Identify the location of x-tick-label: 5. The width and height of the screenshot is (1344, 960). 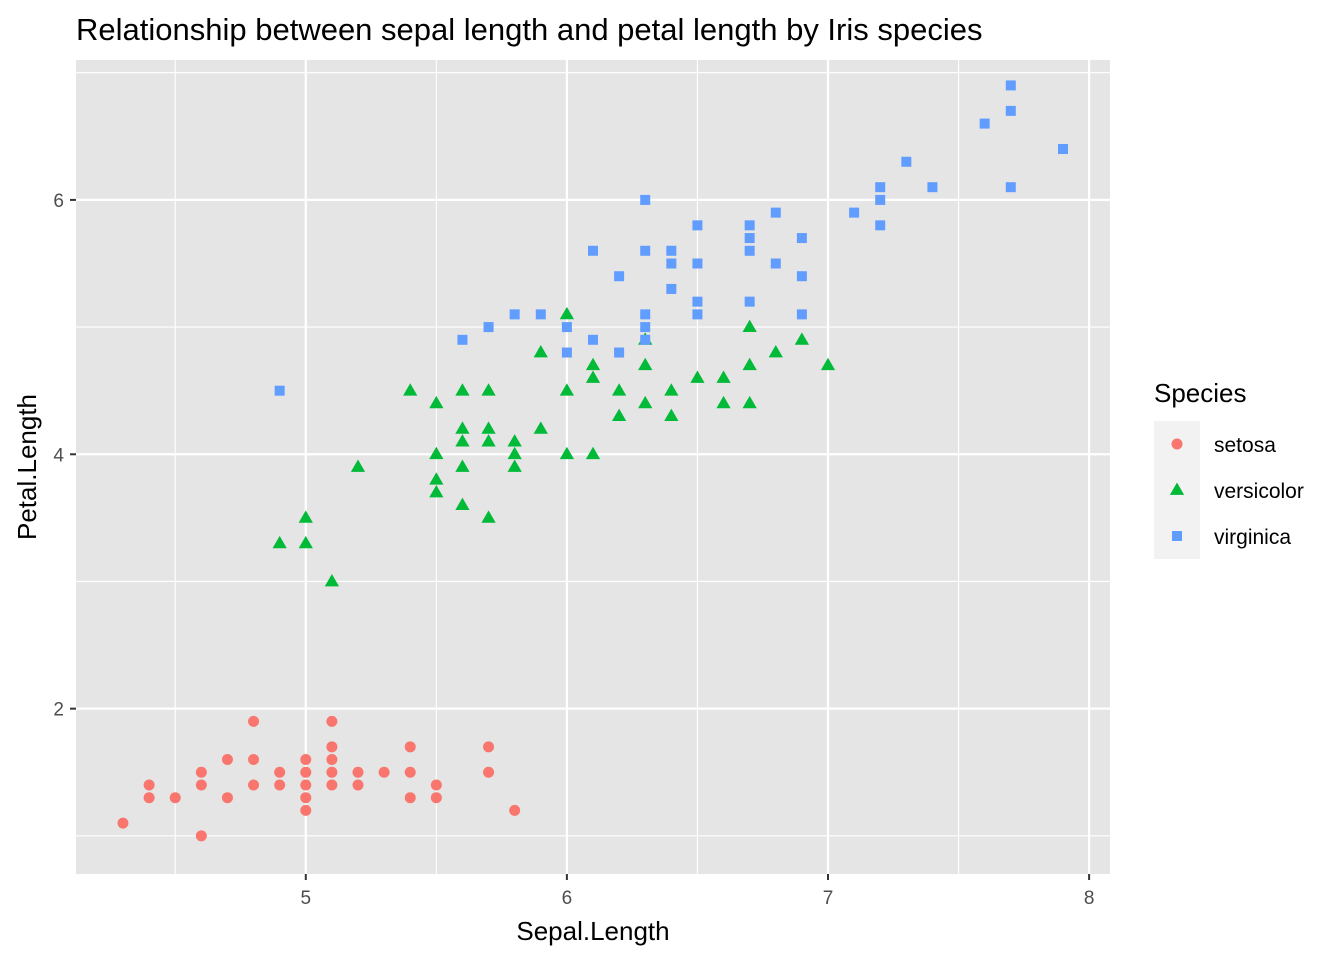
(305, 898).